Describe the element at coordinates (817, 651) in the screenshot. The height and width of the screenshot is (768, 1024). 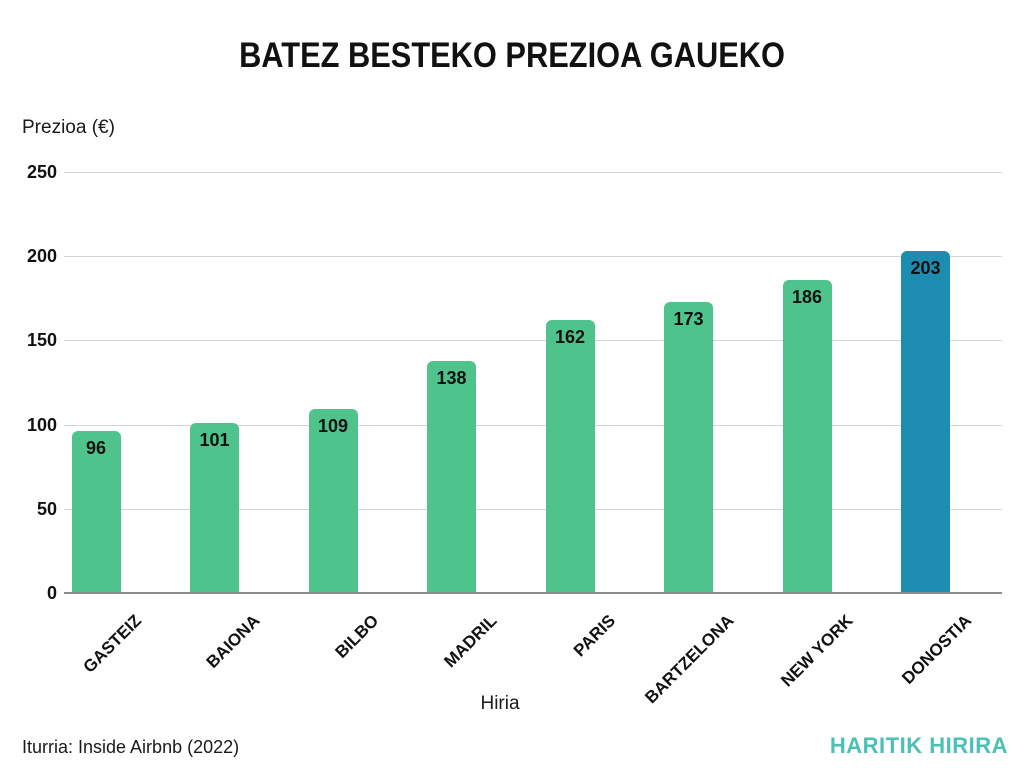
I see `x-category-label: NEW YORK` at that location.